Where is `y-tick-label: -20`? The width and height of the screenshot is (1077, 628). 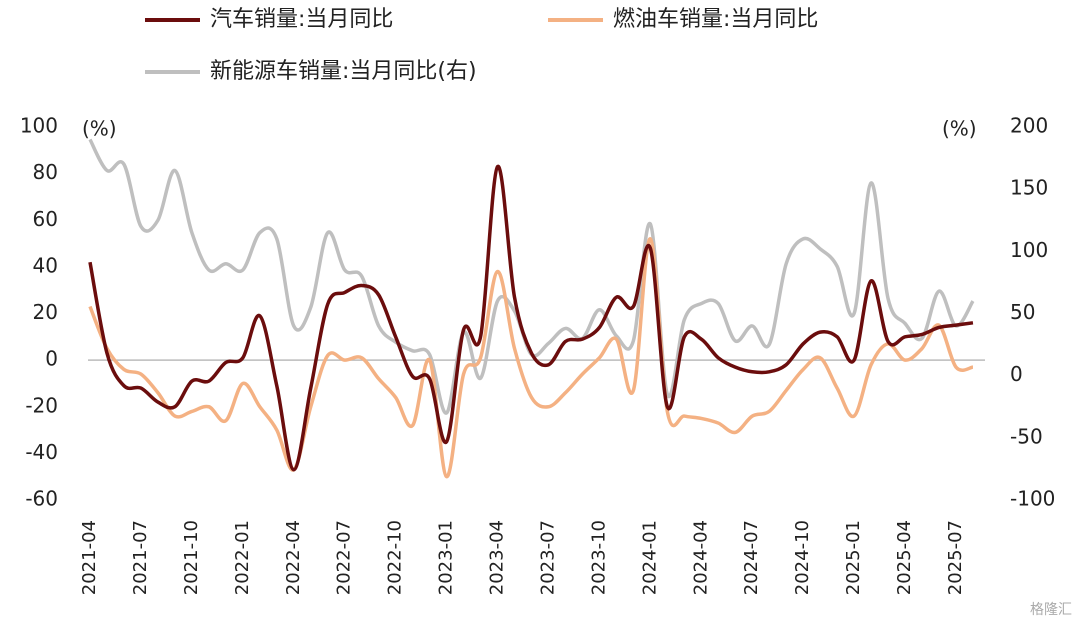 y-tick-label: -20 is located at coordinates (41, 405).